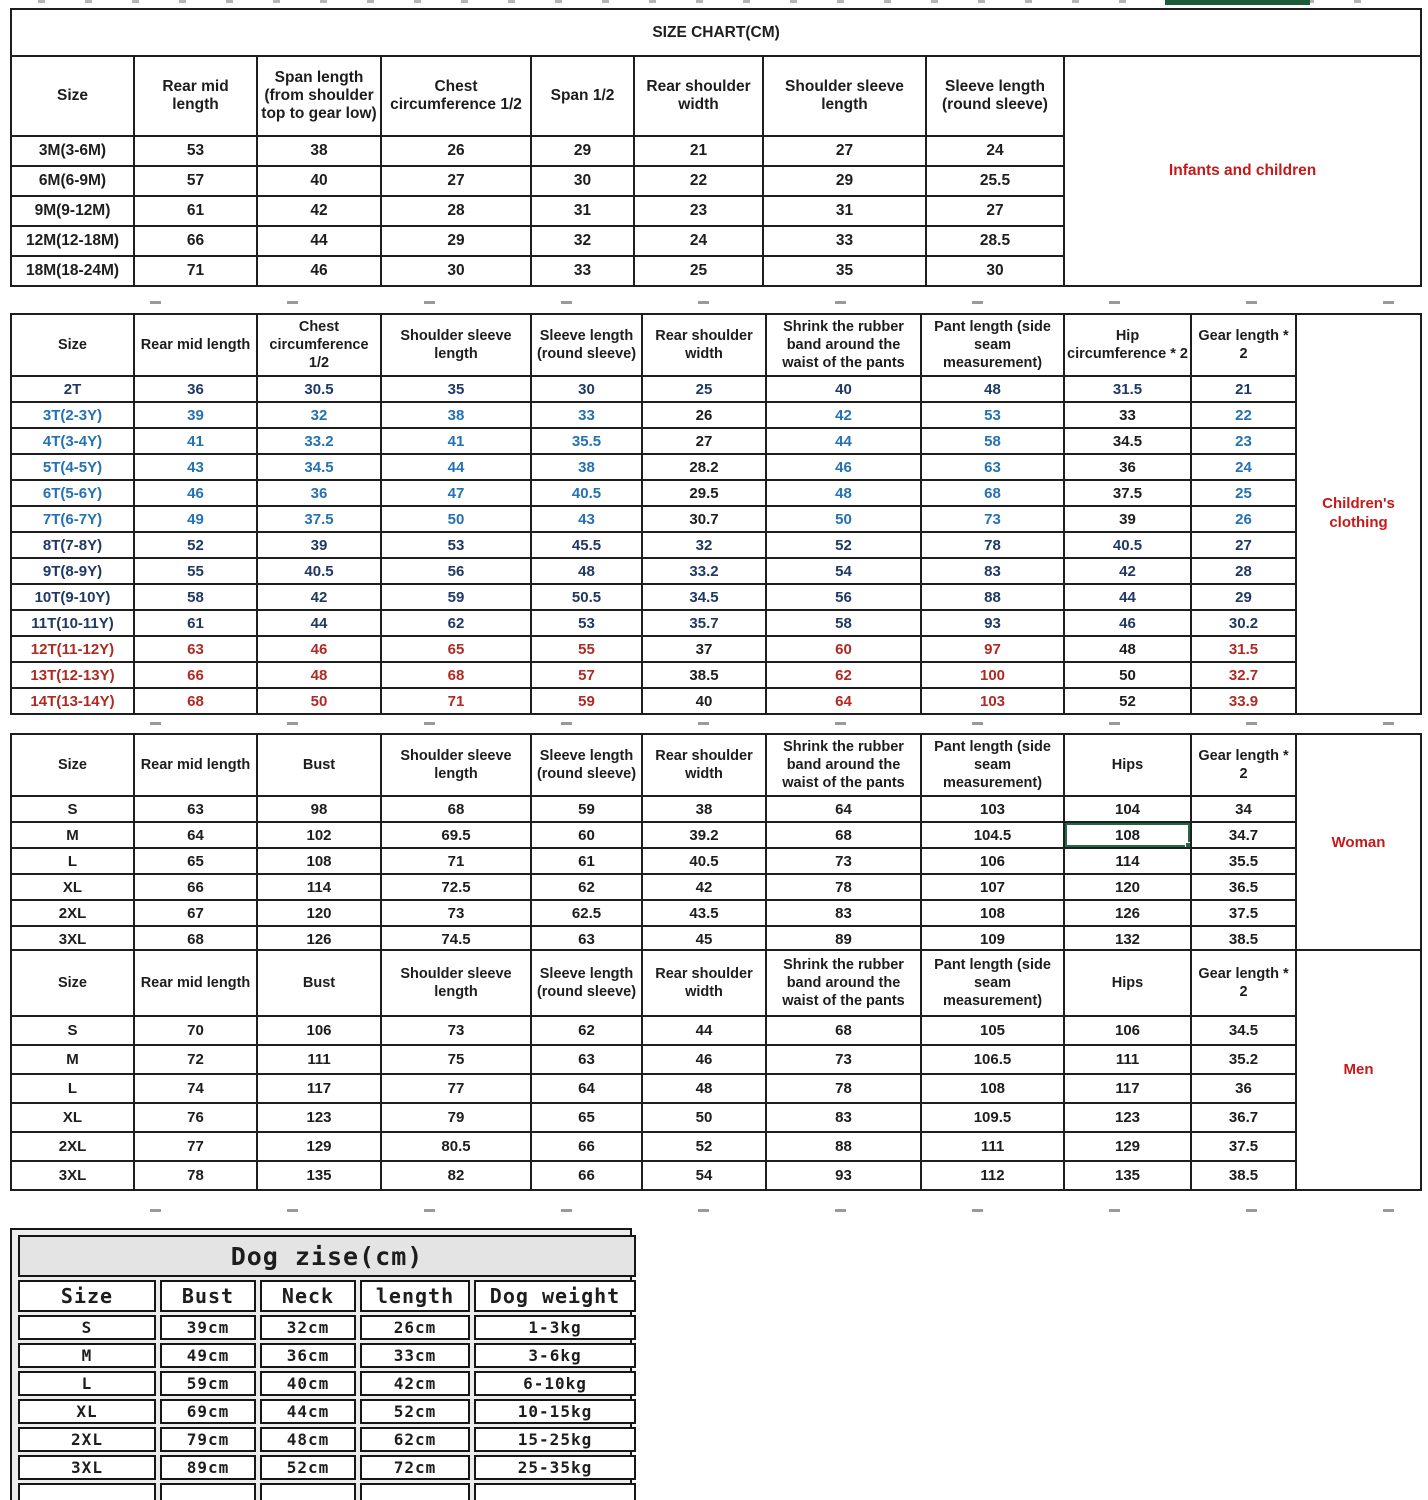 The width and height of the screenshot is (1428, 1500). I want to click on cell: 37.5, so click(319, 519).